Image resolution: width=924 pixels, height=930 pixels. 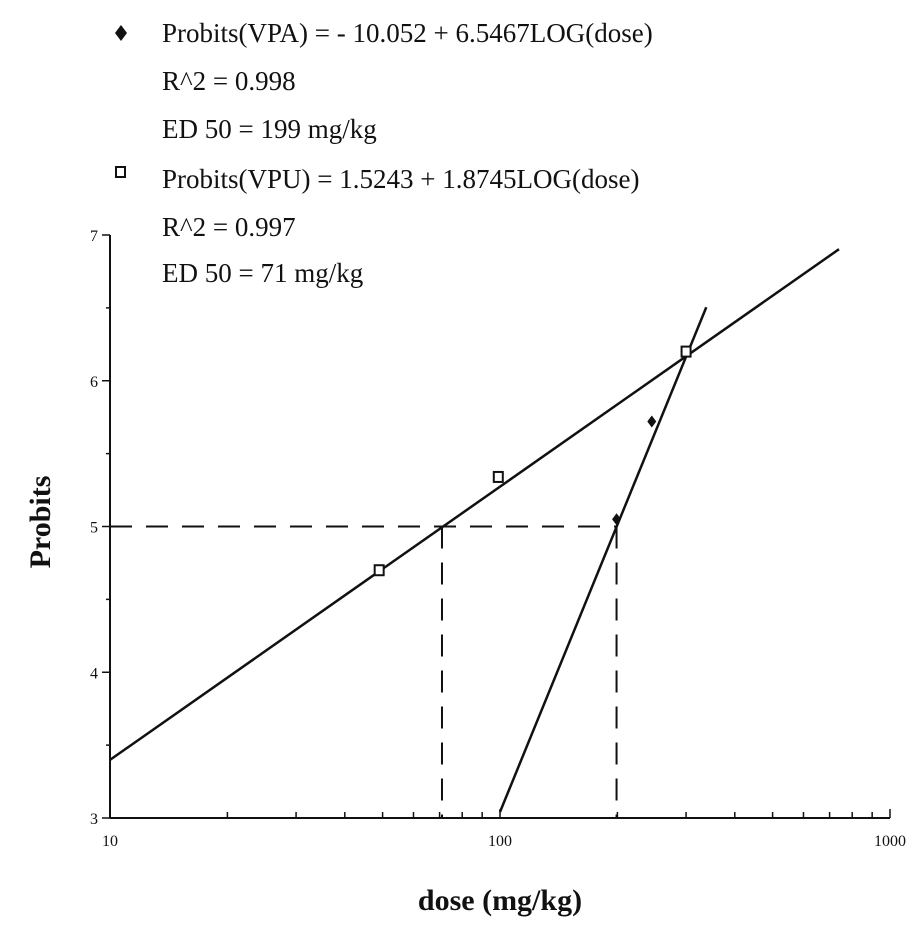 I want to click on legend-r2-vpa: R^2 = 0.998, so click(x=229, y=81).